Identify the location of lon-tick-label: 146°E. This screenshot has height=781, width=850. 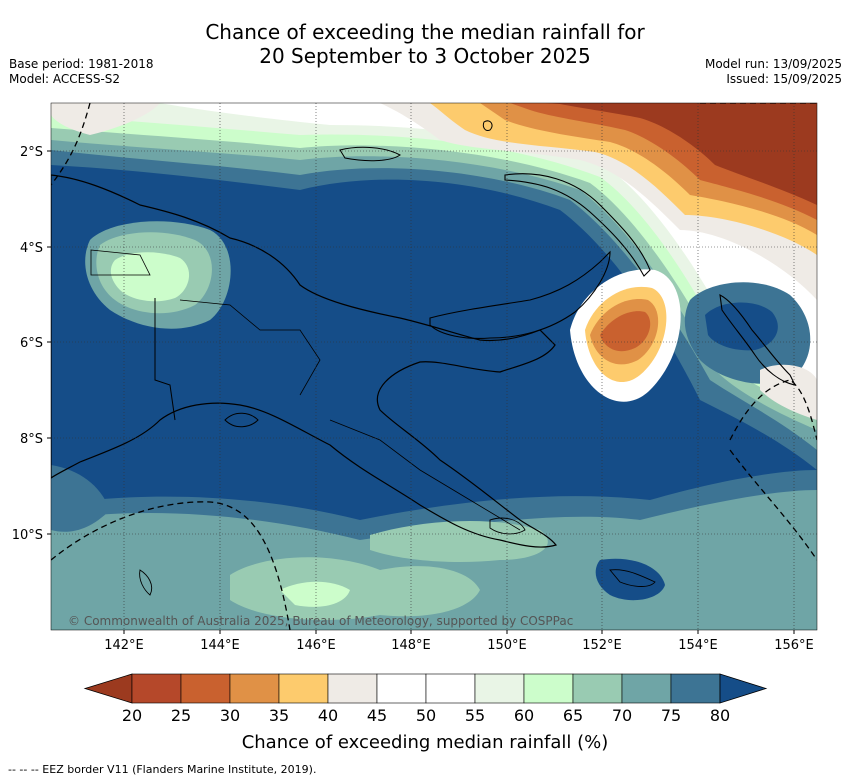
(316, 645).